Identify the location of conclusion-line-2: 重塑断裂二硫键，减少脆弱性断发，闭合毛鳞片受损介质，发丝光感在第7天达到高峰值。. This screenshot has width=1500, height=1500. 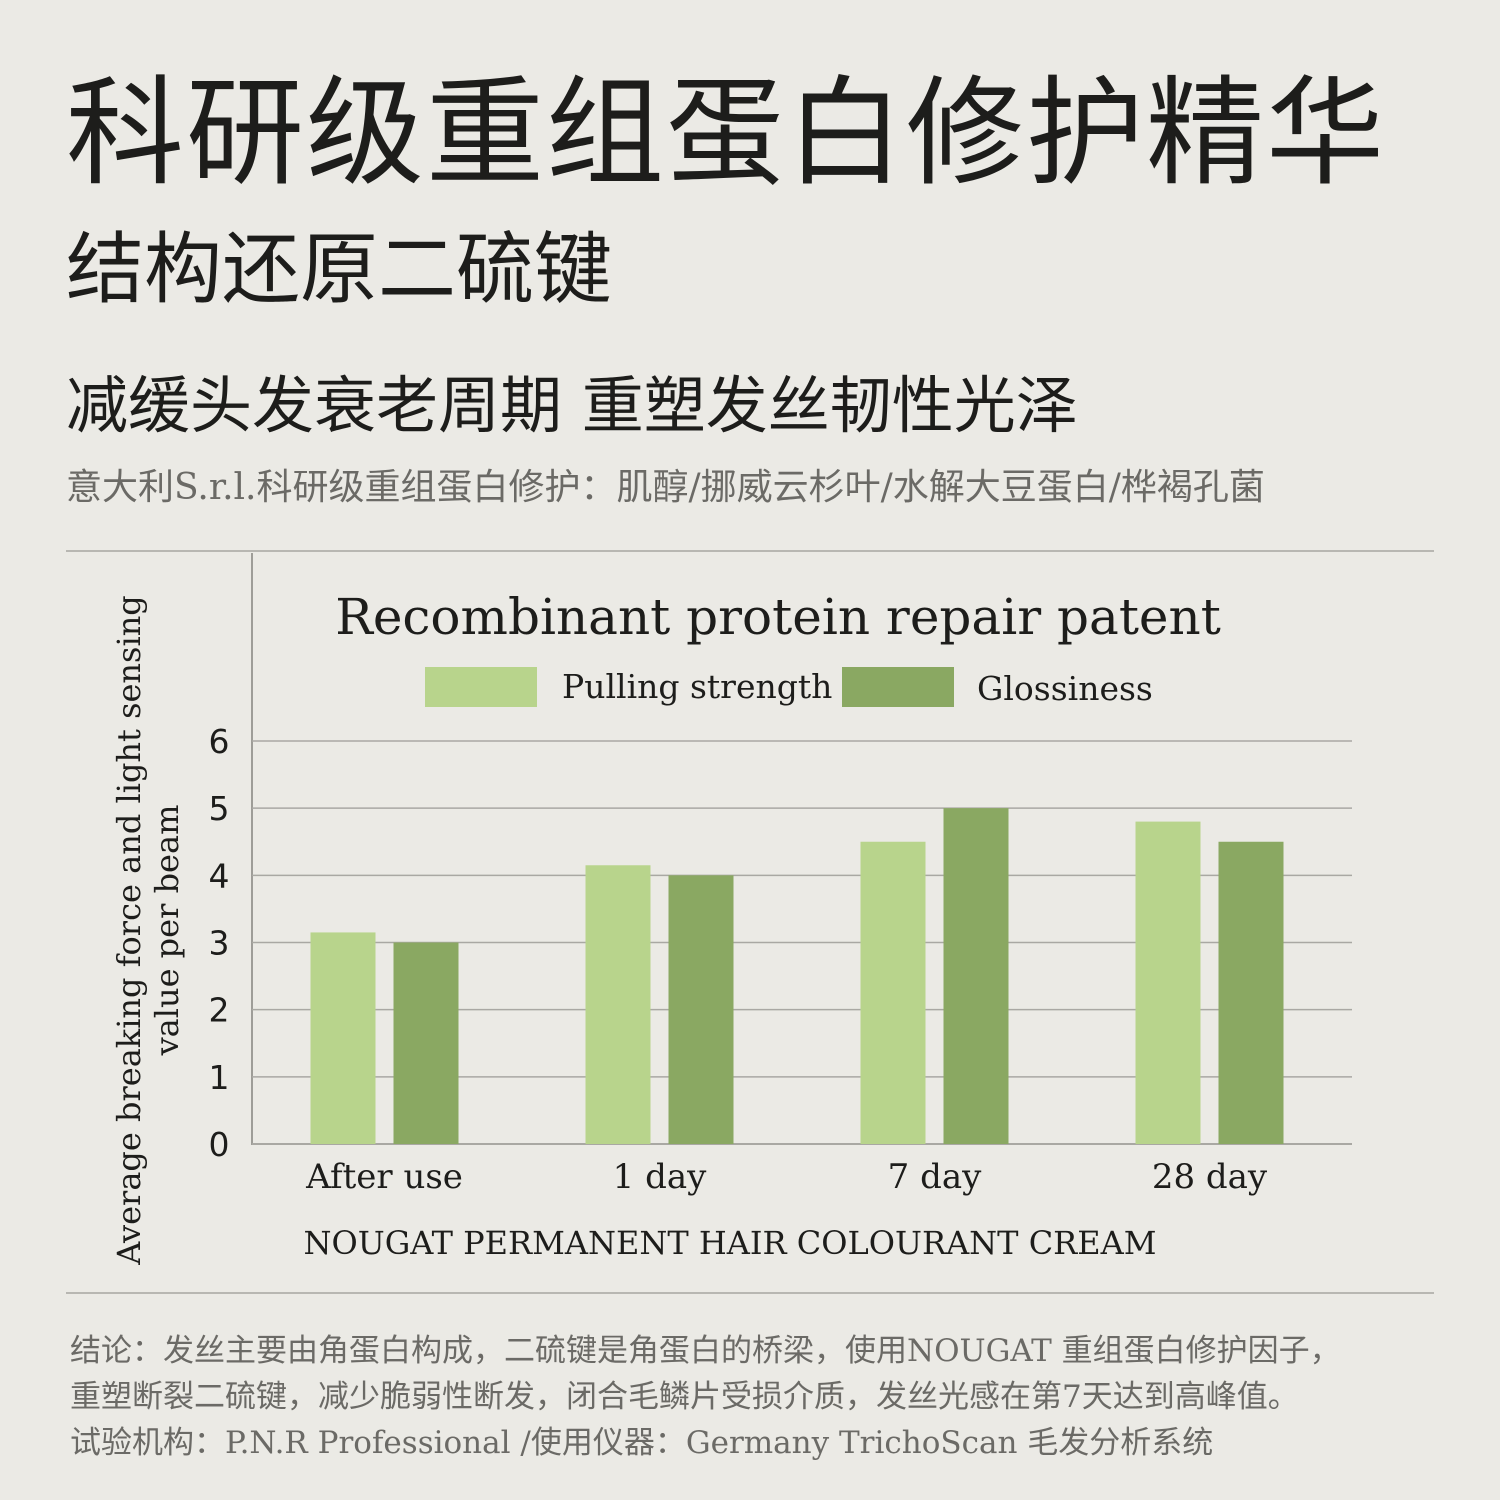
(684, 1397).